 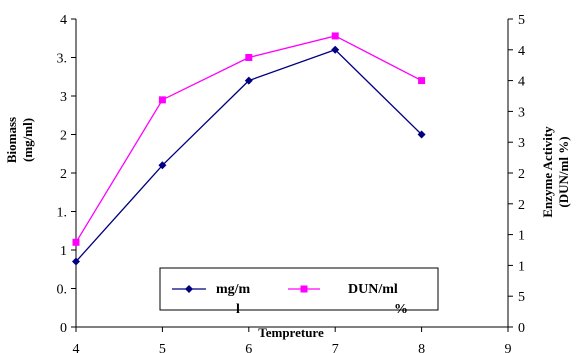 What do you see at coordinates (335, 347) in the screenshot?
I see `x-tick-label: 7` at bounding box center [335, 347].